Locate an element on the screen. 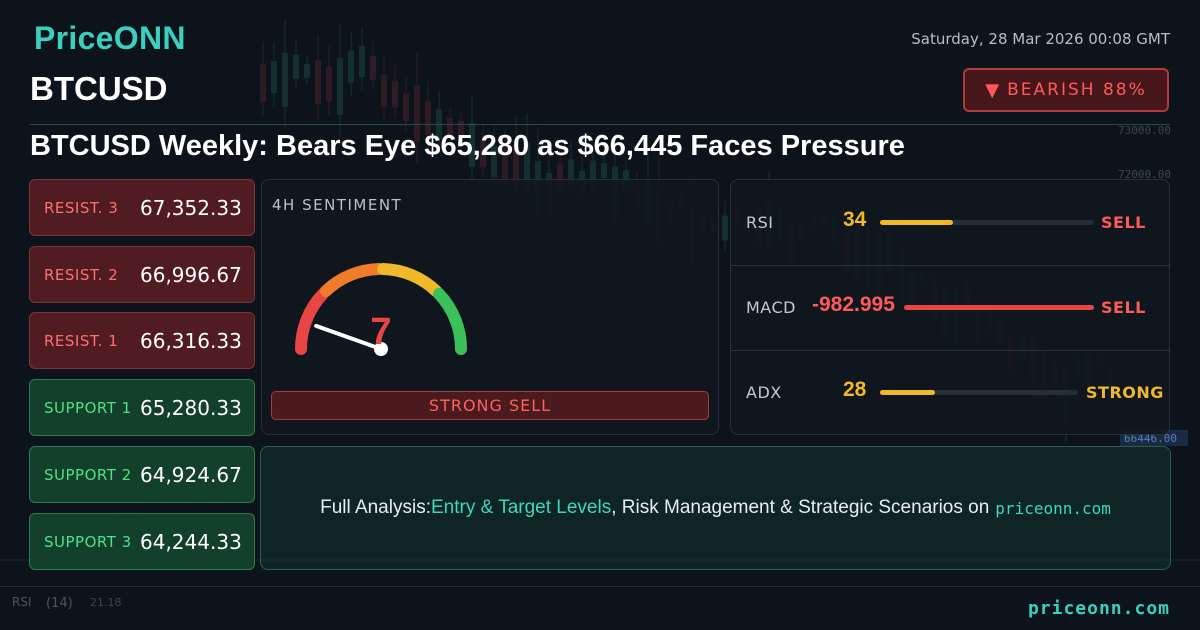 The image size is (1200, 630). level-label: SUPPORT 2 is located at coordinates (88, 474).